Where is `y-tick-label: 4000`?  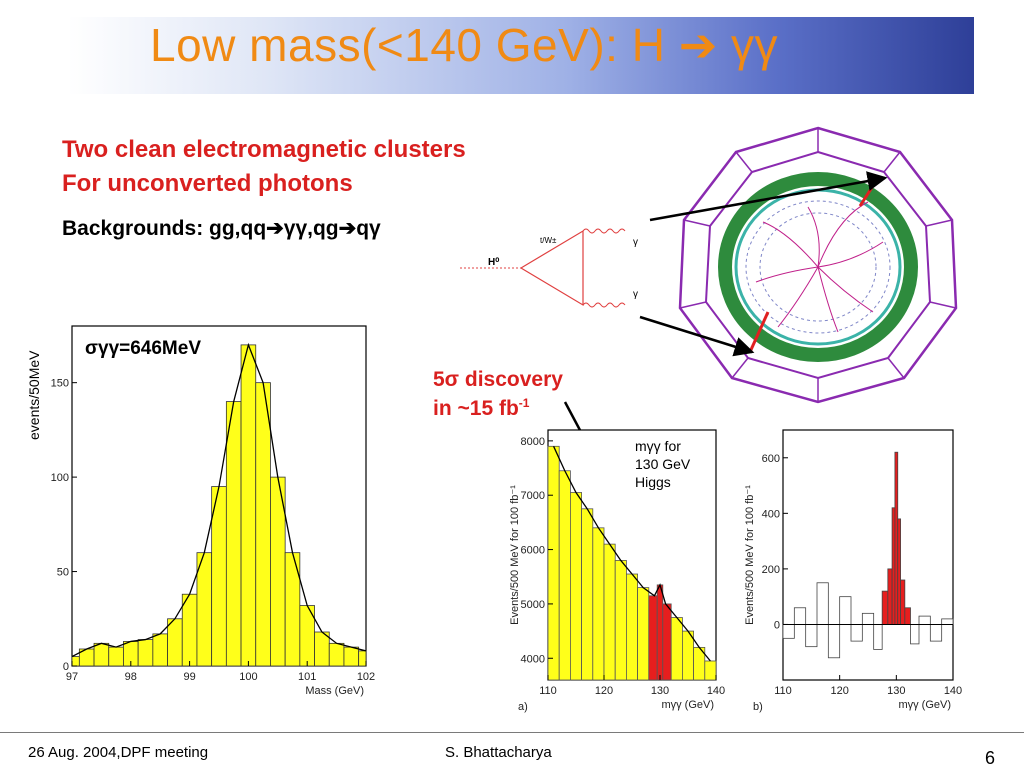 y-tick-label: 4000 is located at coordinates (533, 659).